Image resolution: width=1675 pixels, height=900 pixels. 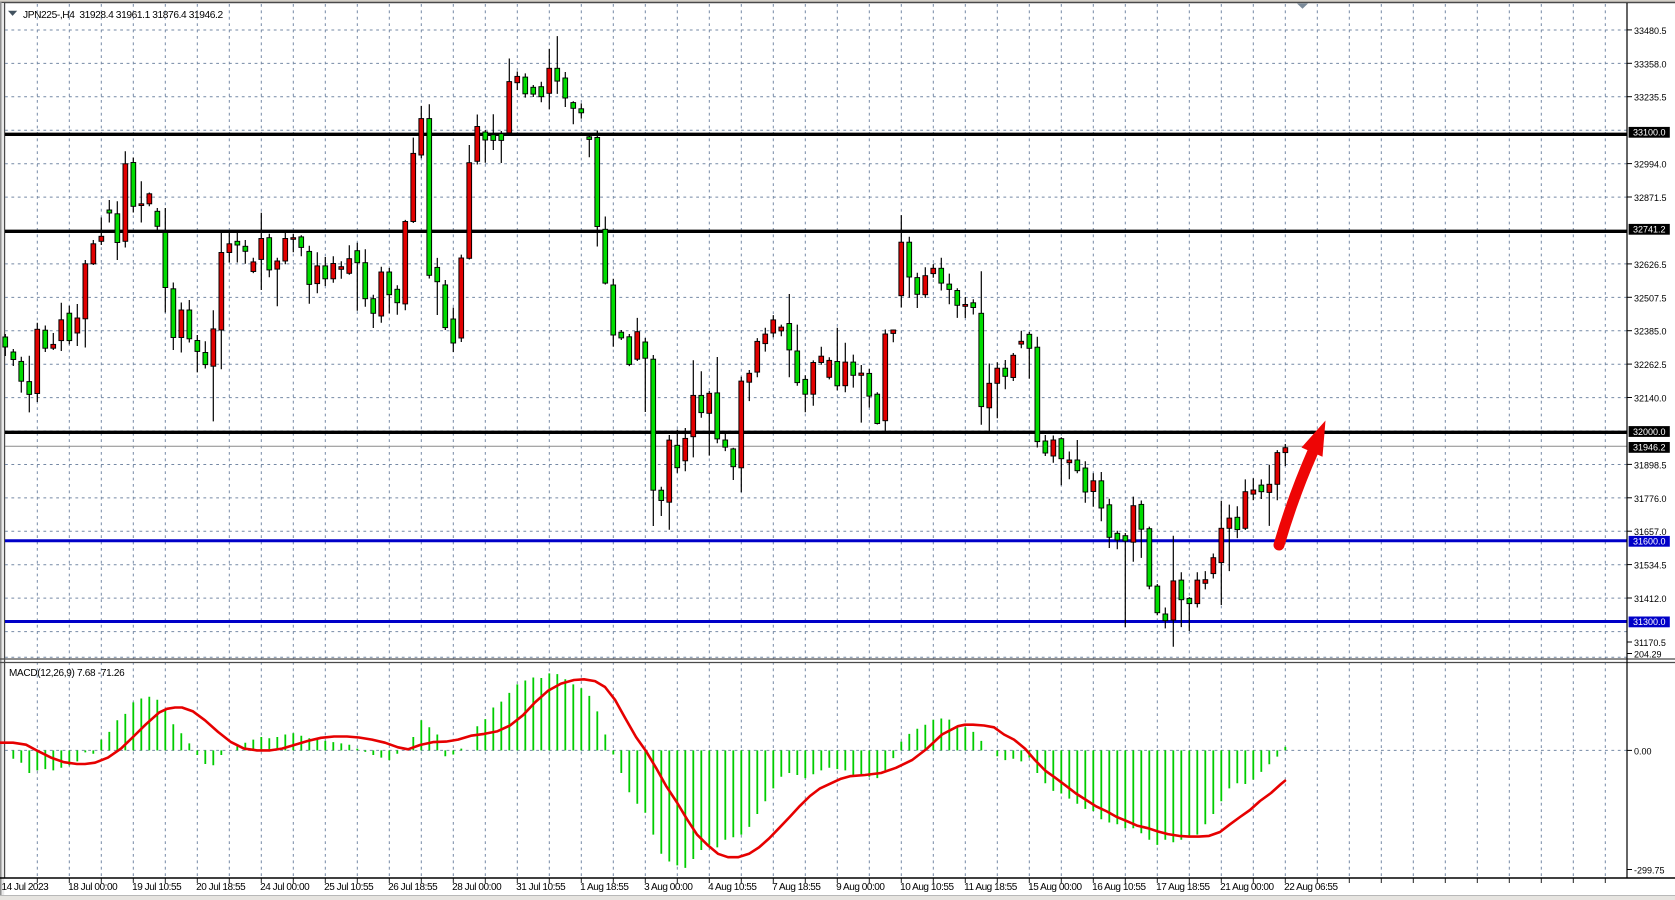 I want to click on svg-text: 32000.0, so click(x=1649, y=432).